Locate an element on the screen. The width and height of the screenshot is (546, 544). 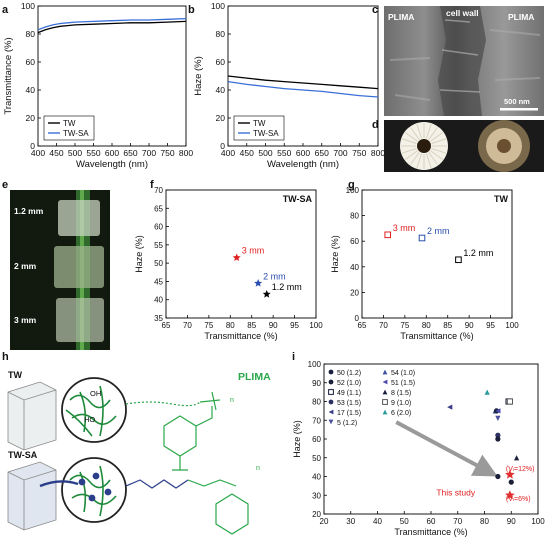
x-axis-label: Wavelength (nm) is located at coordinates (112, 164).